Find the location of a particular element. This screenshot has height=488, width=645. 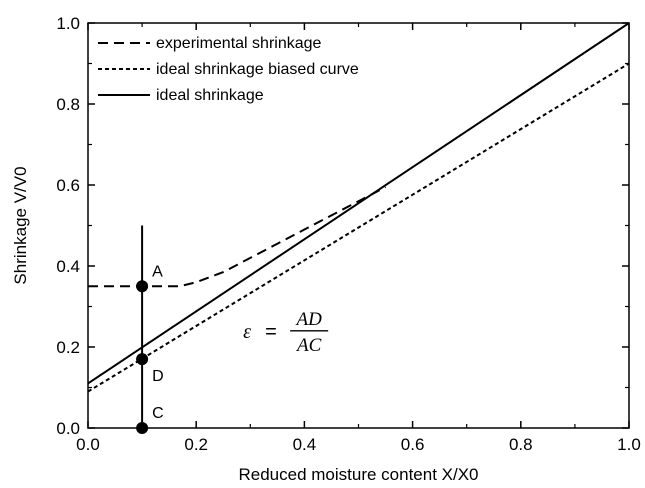

x-tick-label: 0.4 is located at coordinates (305, 444).